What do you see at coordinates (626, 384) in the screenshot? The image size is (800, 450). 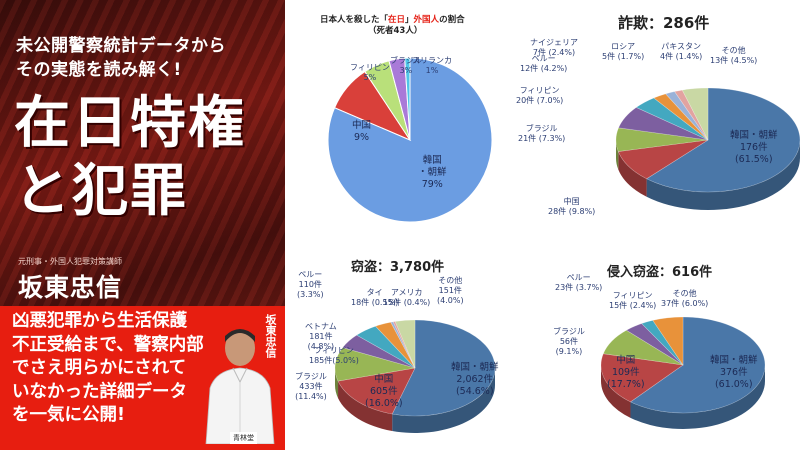 I see `slice-label-line: (17.7%)` at bounding box center [626, 384].